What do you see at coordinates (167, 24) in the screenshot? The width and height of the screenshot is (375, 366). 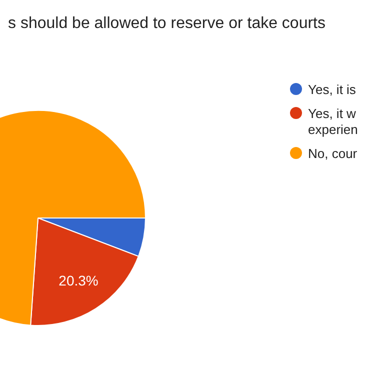 I see `chart-title: s should be allowed to reserve or take courts` at bounding box center [167, 24].